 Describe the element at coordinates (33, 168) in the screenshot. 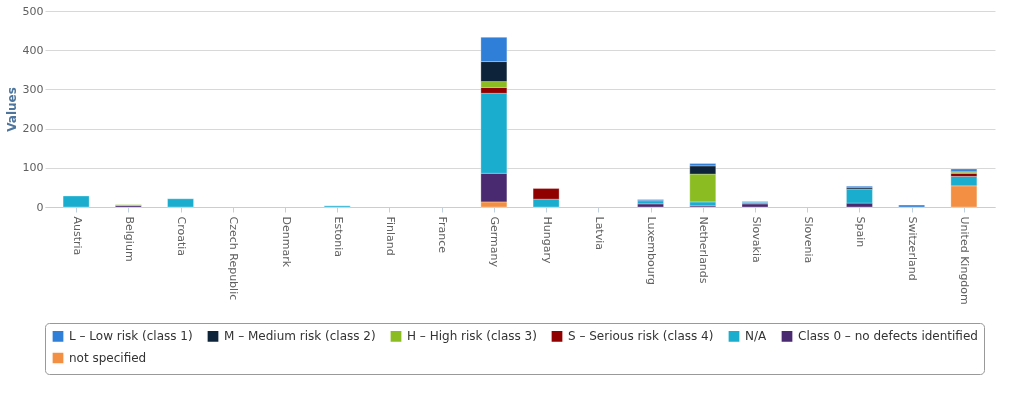

I see `y-tick-label: 100` at that location.